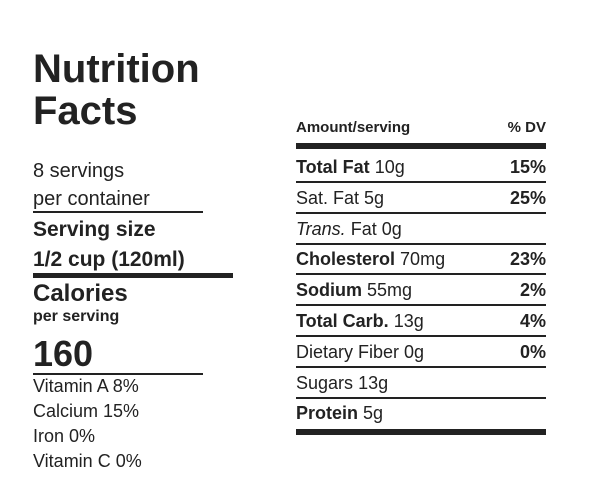 The width and height of the screenshot is (600, 503). Describe the element at coordinates (532, 290) in the screenshot. I see `daily-value: 2%` at that location.